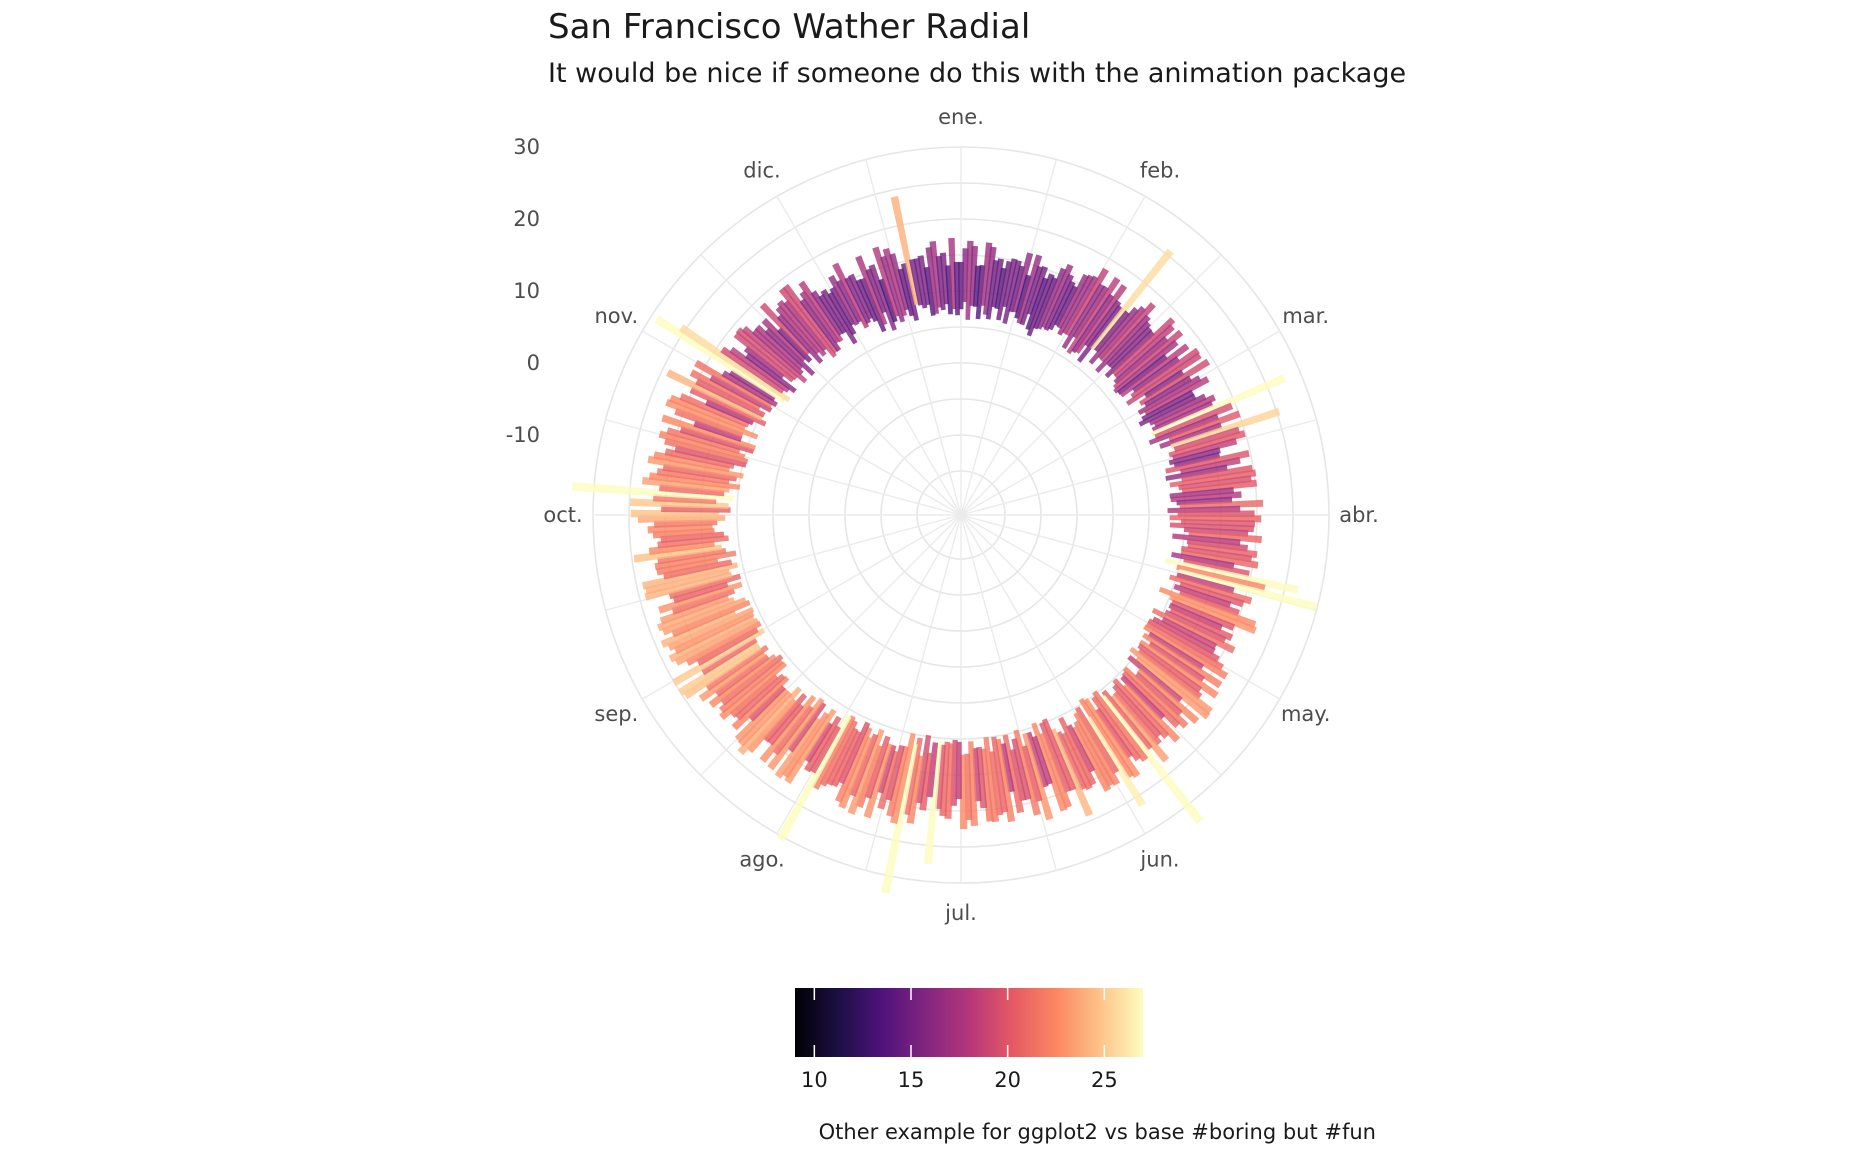 Image resolution: width=1872 pixels, height=1152 pixels. Describe the element at coordinates (616, 714) in the screenshot. I see `month-label: sep.` at that location.